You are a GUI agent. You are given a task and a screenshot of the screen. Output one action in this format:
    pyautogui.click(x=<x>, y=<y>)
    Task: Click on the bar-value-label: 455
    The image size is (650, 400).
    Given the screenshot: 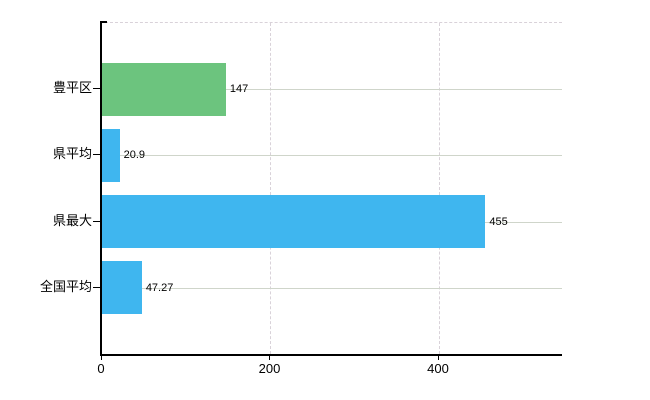 What is the action you would take?
    pyautogui.click(x=498, y=221)
    